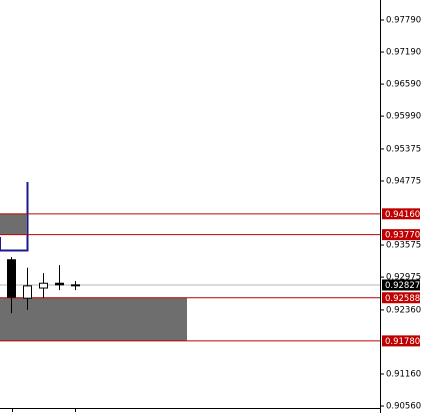 The image size is (421, 413). Describe the element at coordinates (403, 117) in the screenshot. I see `y-tick-label: 0.95990` at that location.